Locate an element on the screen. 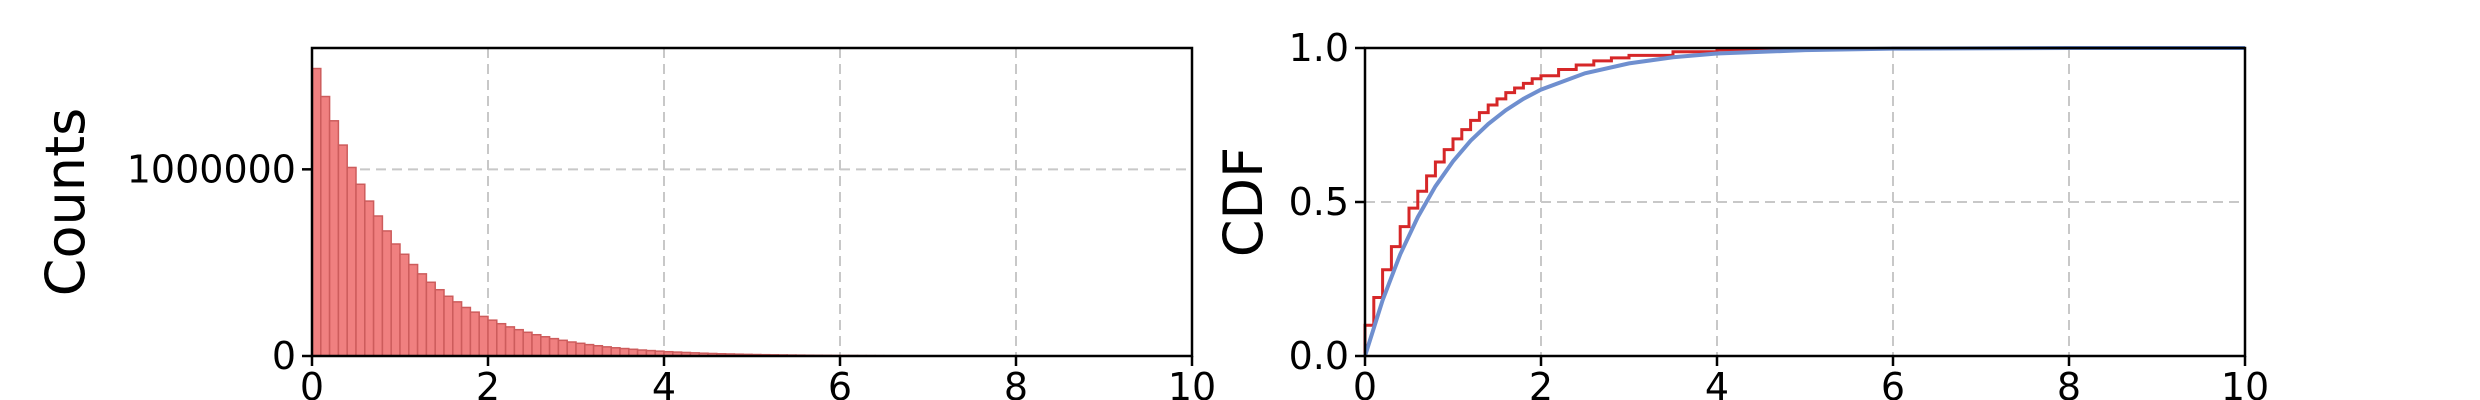  histogram-x-tick-label: 2 is located at coordinates (488, 382).